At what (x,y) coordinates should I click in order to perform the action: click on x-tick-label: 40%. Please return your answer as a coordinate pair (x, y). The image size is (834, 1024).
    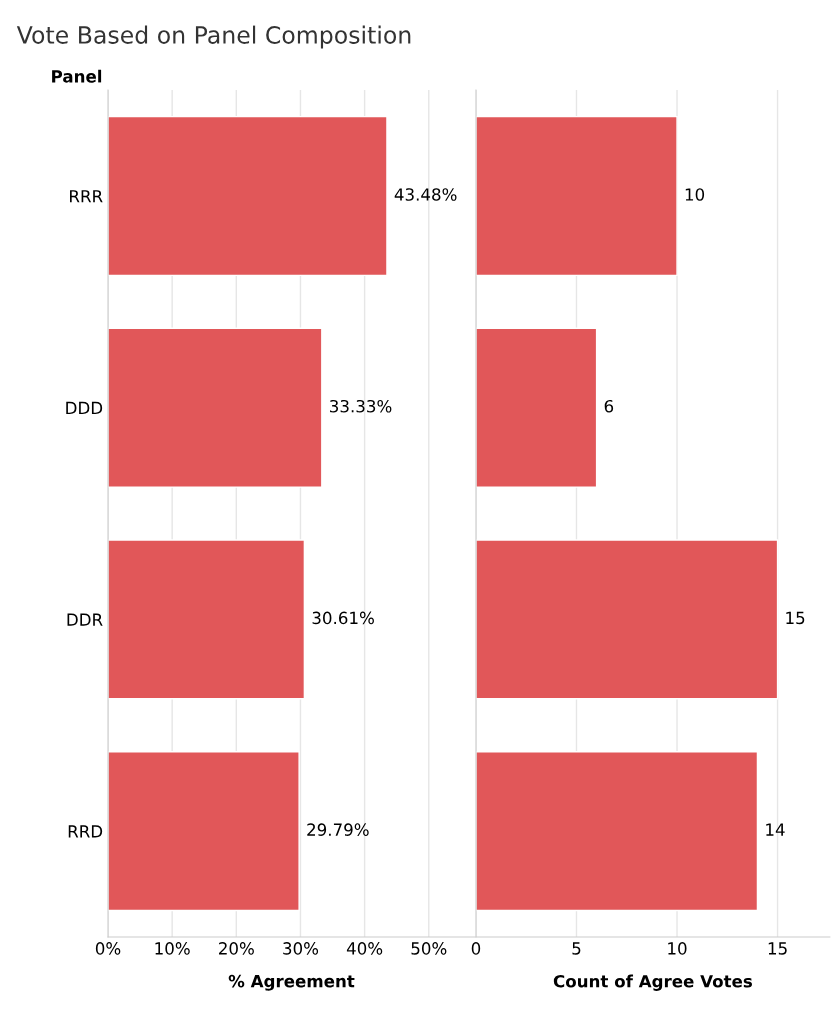
    Looking at the image, I should click on (364, 948).